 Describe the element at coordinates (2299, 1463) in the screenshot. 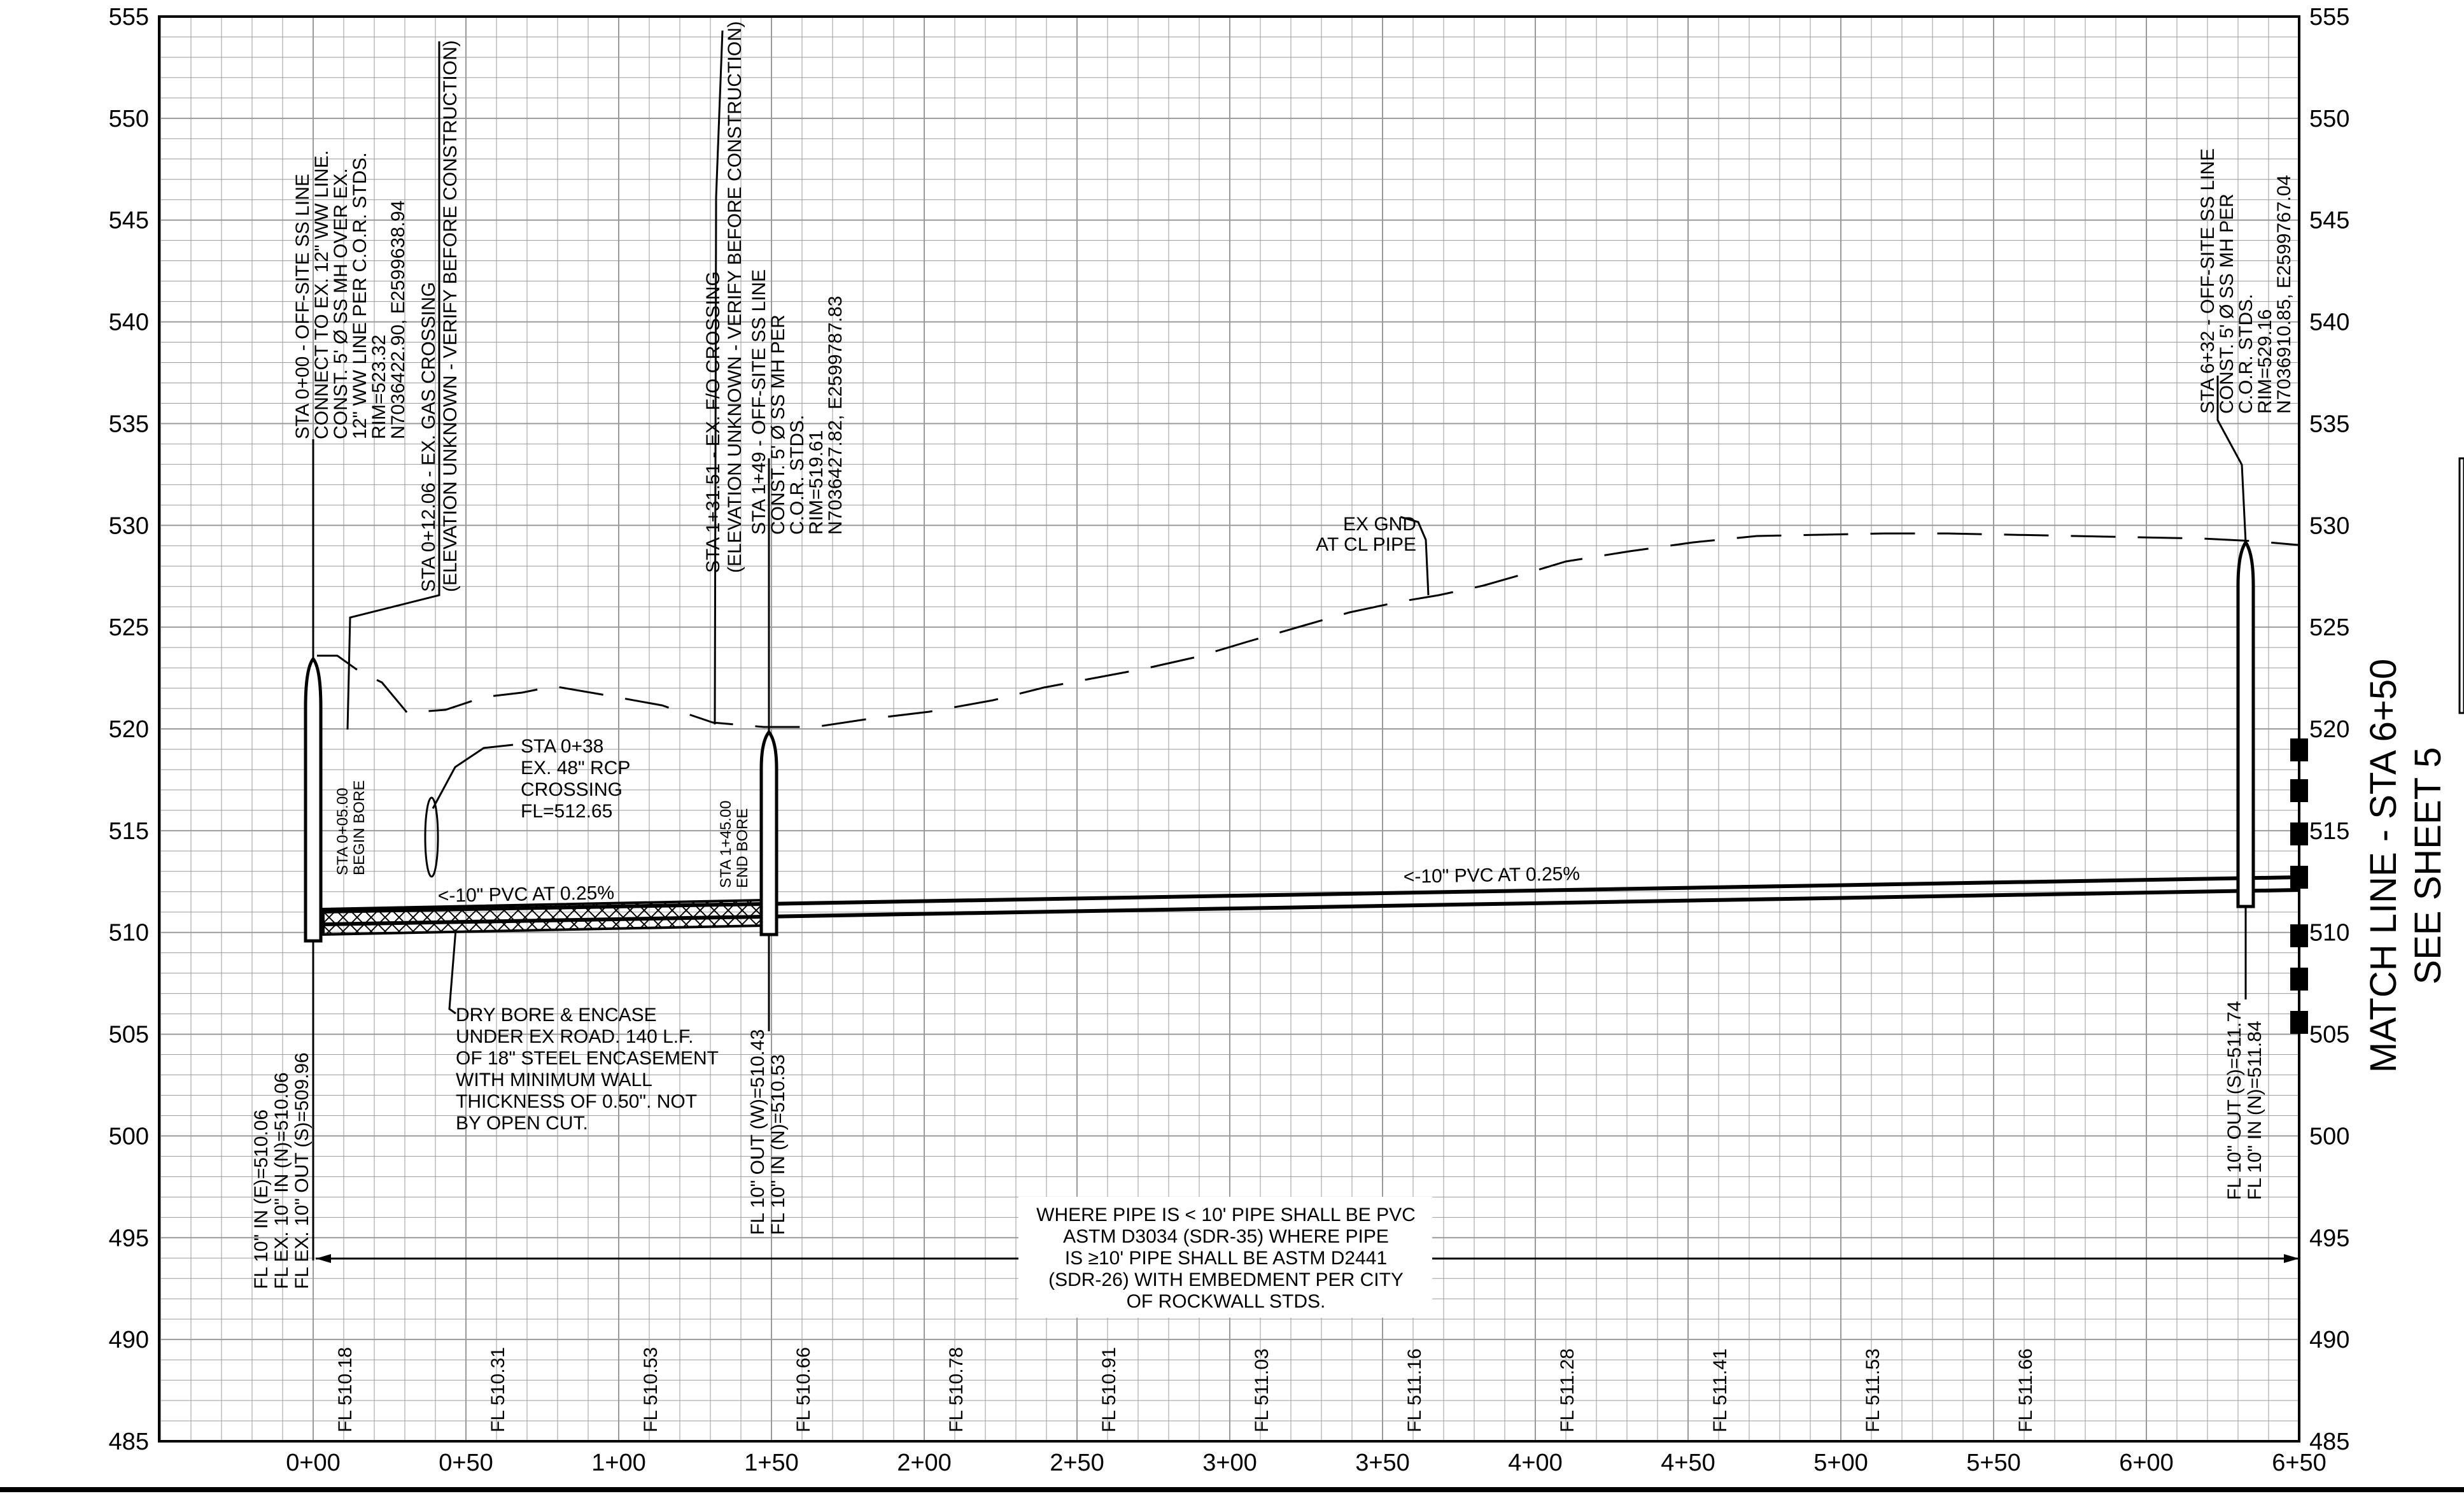

I see `station-label: 6+50` at that location.